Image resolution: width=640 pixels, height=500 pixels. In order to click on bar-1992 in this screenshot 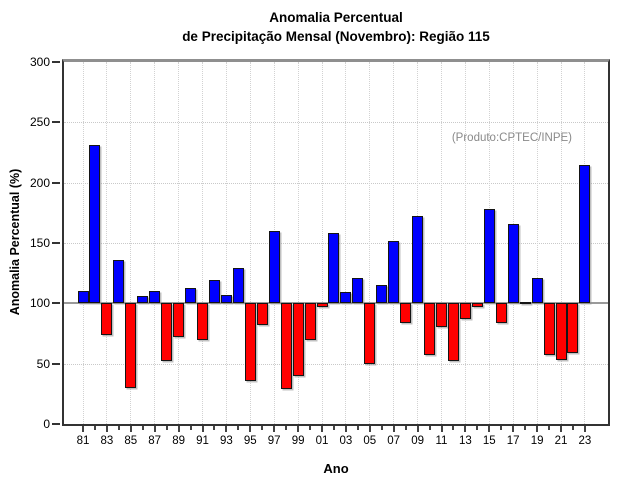, I will do `click(214, 292)`.